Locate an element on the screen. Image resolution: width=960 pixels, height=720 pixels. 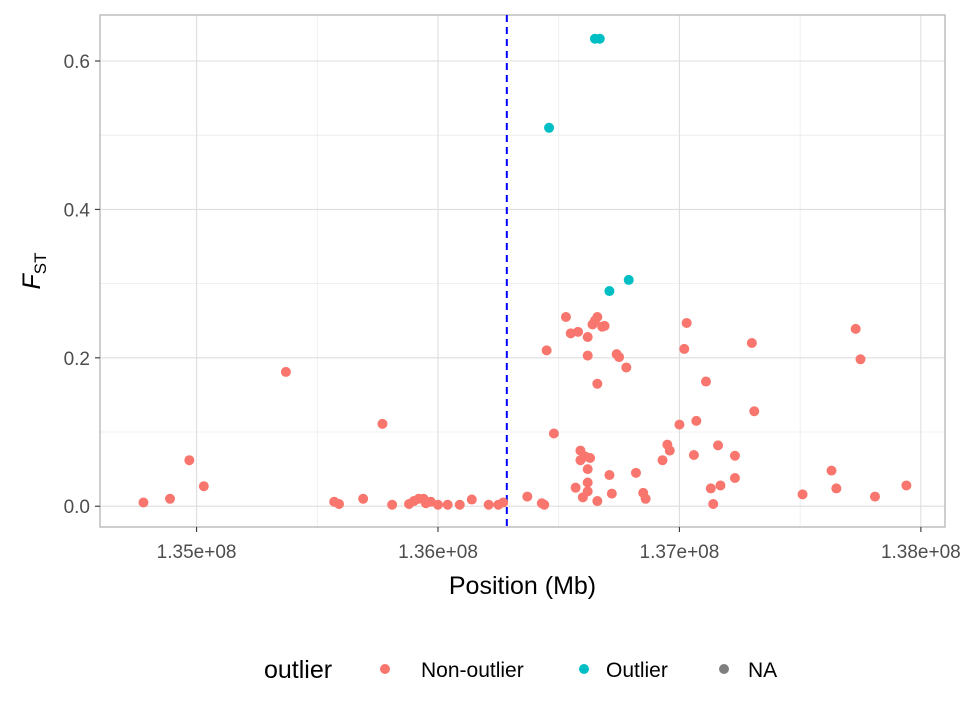
legend-entry-outlier: Outlier is located at coordinates (623, 670).